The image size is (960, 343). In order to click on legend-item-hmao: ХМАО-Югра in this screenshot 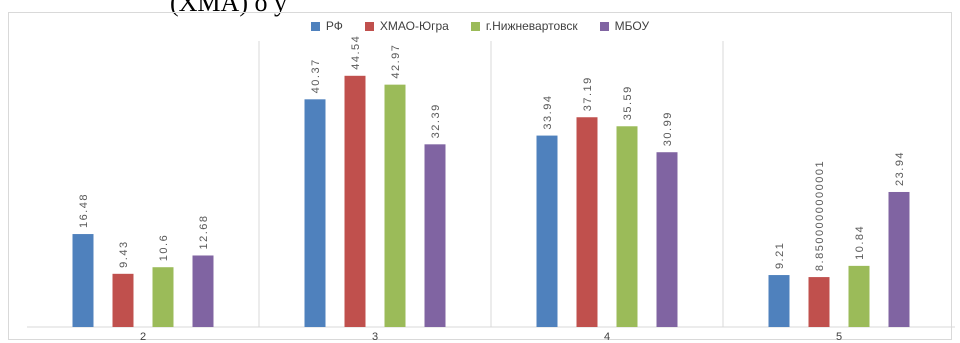, I will do `click(406, 26)`.